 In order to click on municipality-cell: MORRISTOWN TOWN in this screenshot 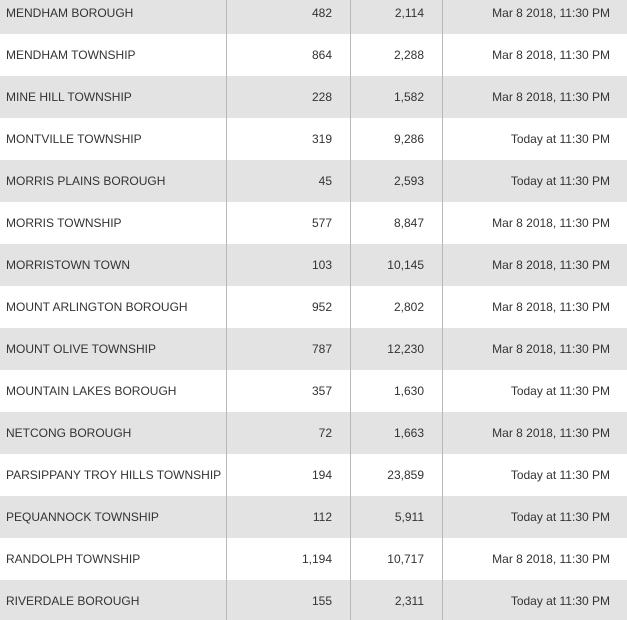, I will do `click(68, 265)`.